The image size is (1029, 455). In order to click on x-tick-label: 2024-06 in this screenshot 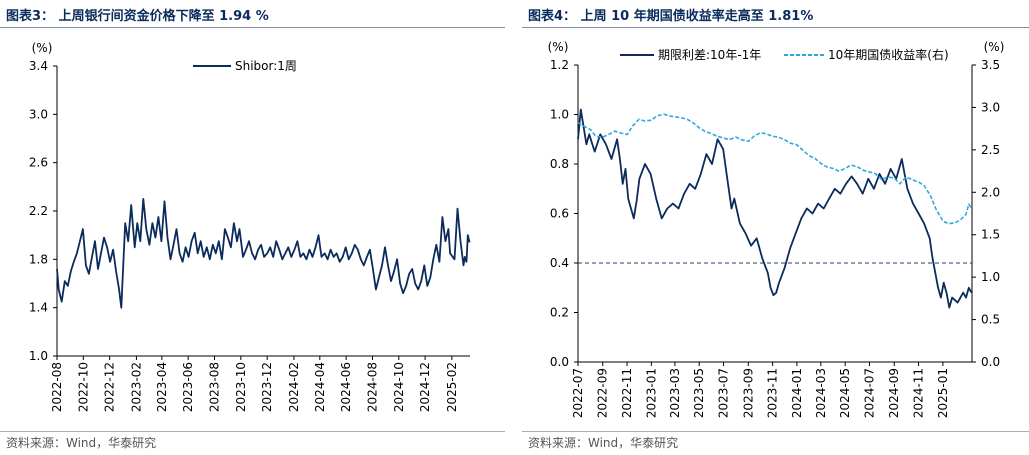, I will do `click(346, 387)`.